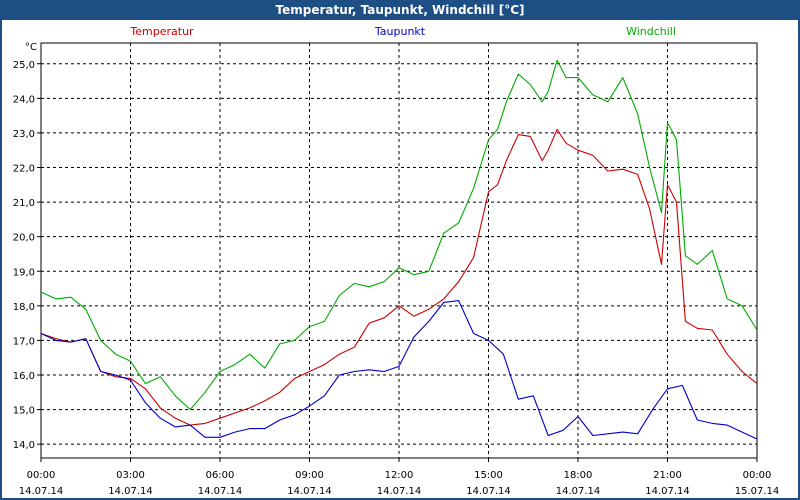  What do you see at coordinates (24, 272) in the screenshot?
I see `y-tick-label: 19,0` at bounding box center [24, 272].